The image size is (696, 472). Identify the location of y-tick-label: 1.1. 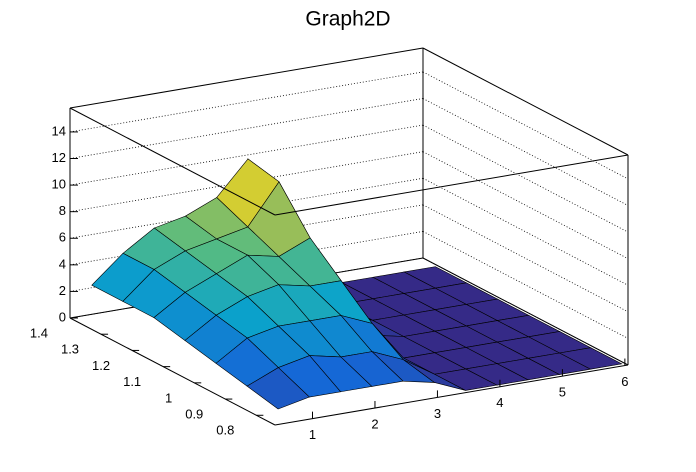
(132, 381).